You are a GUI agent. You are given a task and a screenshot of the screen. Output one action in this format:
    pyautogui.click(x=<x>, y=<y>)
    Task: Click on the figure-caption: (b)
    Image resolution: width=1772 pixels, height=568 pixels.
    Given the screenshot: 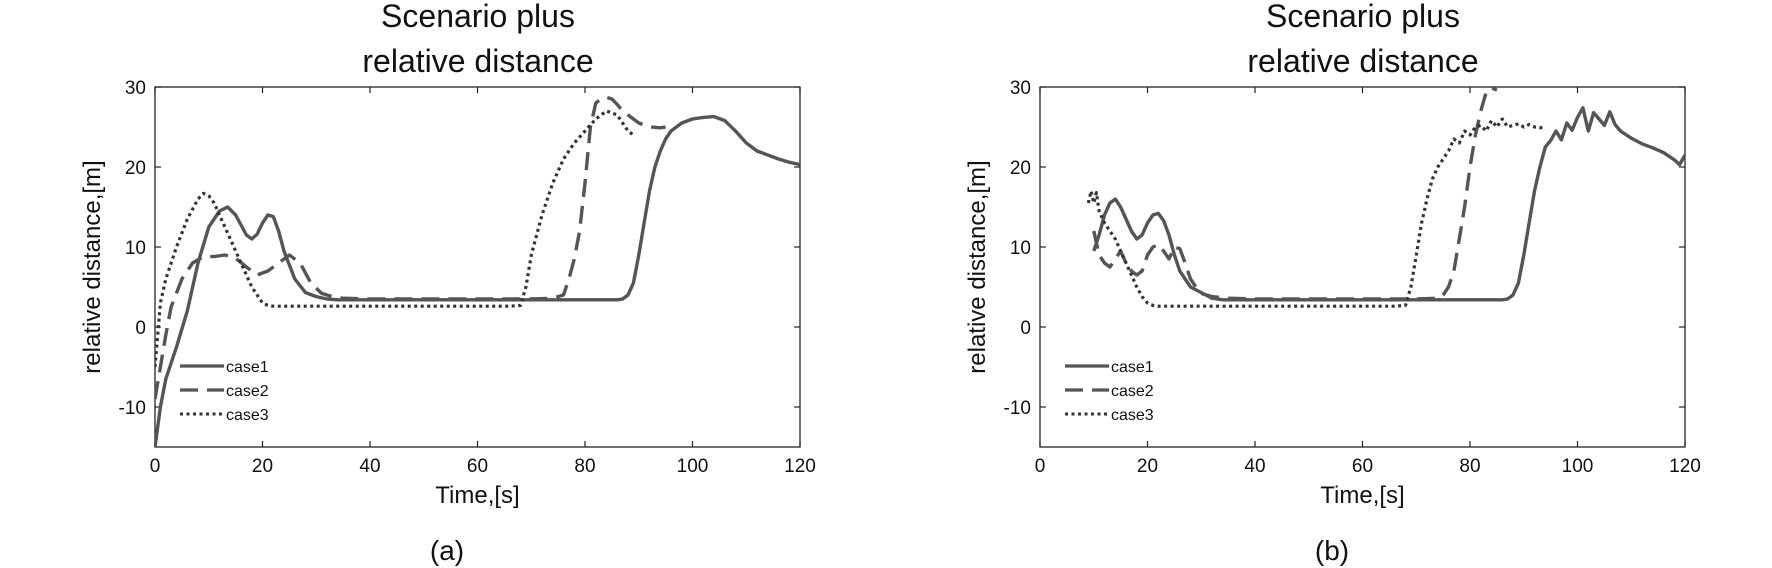 What is the action you would take?
    pyautogui.click(x=1332, y=550)
    